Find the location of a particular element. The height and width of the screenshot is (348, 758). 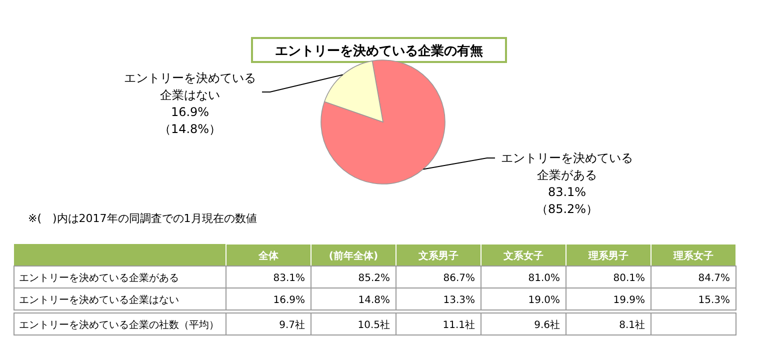

y-tick-label: エントリーを決めている企業の社数（平均） is located at coordinates (119, 325).